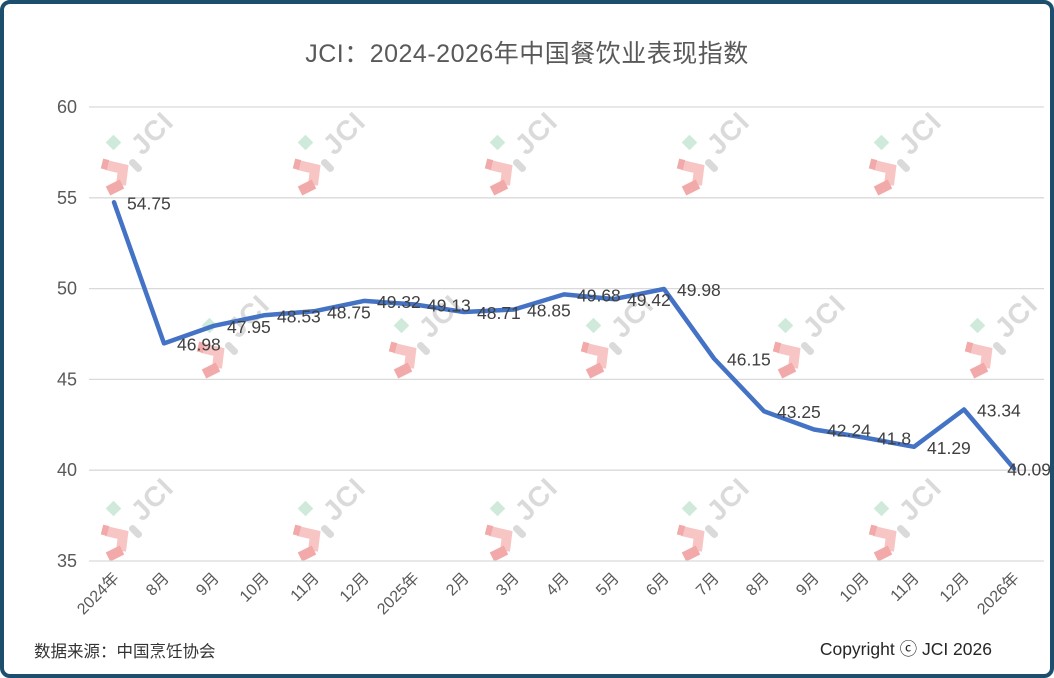 The width and height of the screenshot is (1054, 678). Describe the element at coordinates (67, 198) in the screenshot. I see `y-axis-tick-label: 55` at that location.